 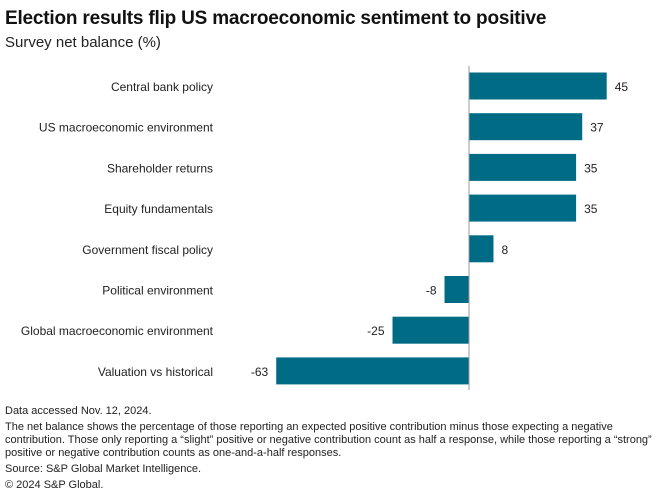 What do you see at coordinates (54, 485) in the screenshot?
I see `copyright-note: © 2024 S&P Global.` at bounding box center [54, 485].